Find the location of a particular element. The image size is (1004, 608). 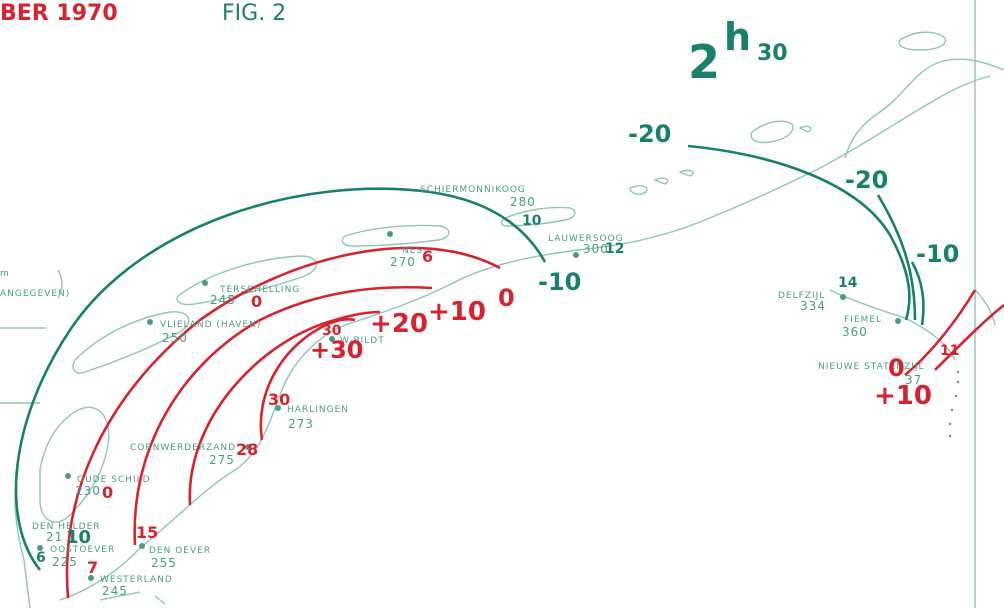

juist-island is located at coordinates (922, 41).